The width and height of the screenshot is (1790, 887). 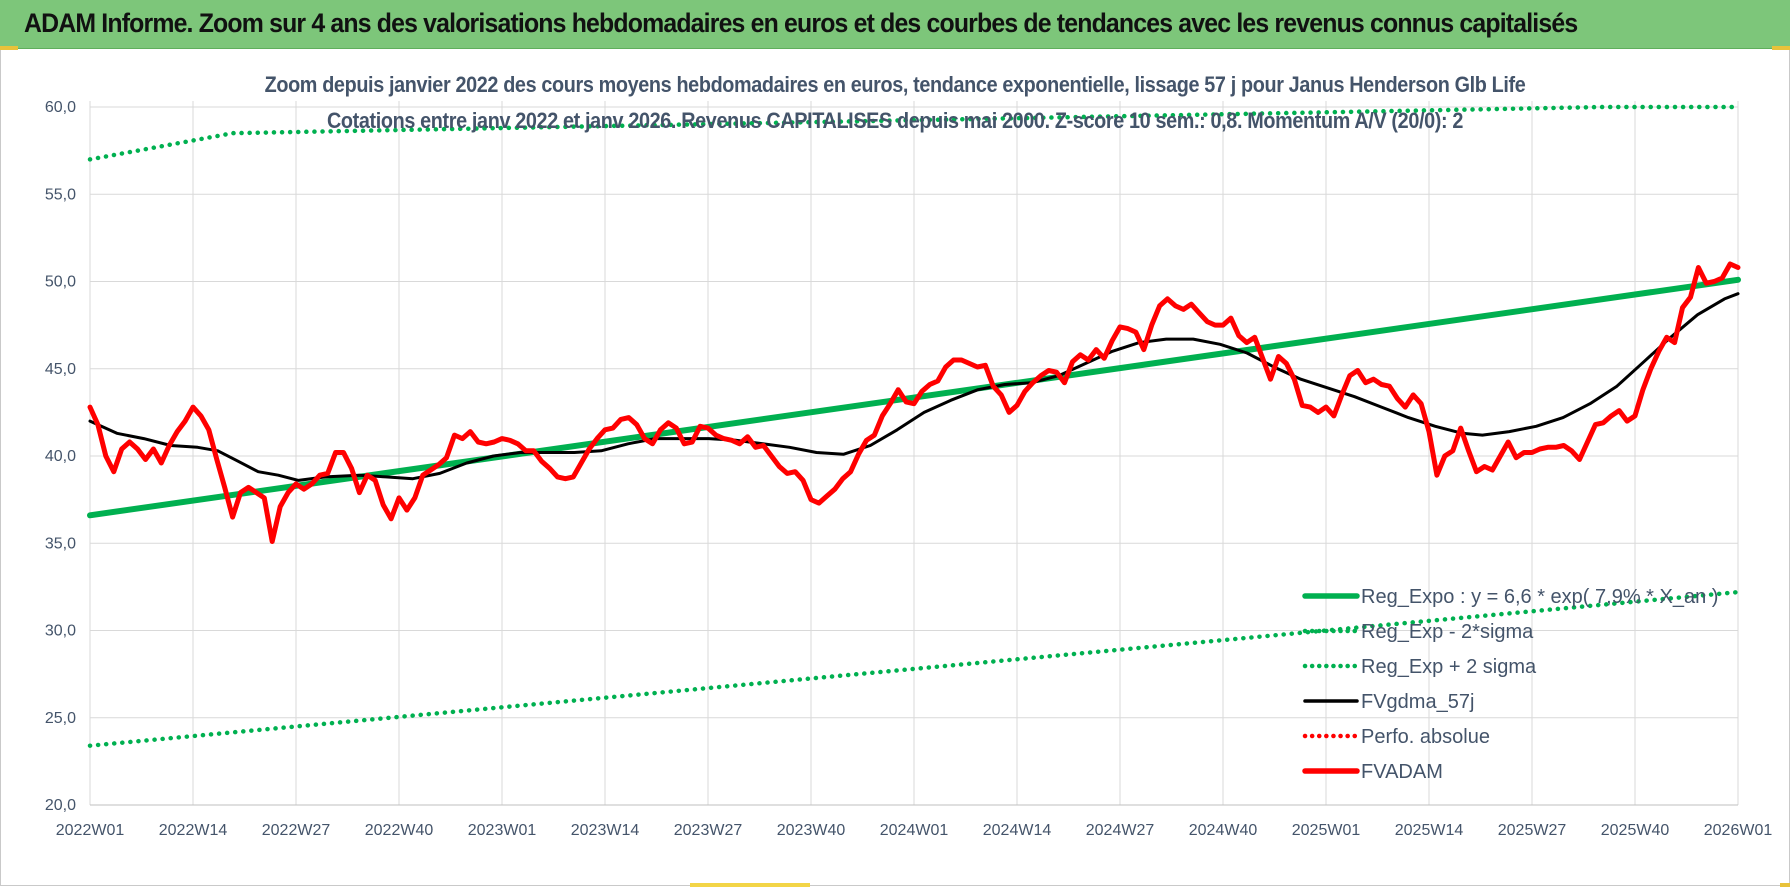 What do you see at coordinates (750, 885) in the screenshot?
I see `bottom-accent` at bounding box center [750, 885].